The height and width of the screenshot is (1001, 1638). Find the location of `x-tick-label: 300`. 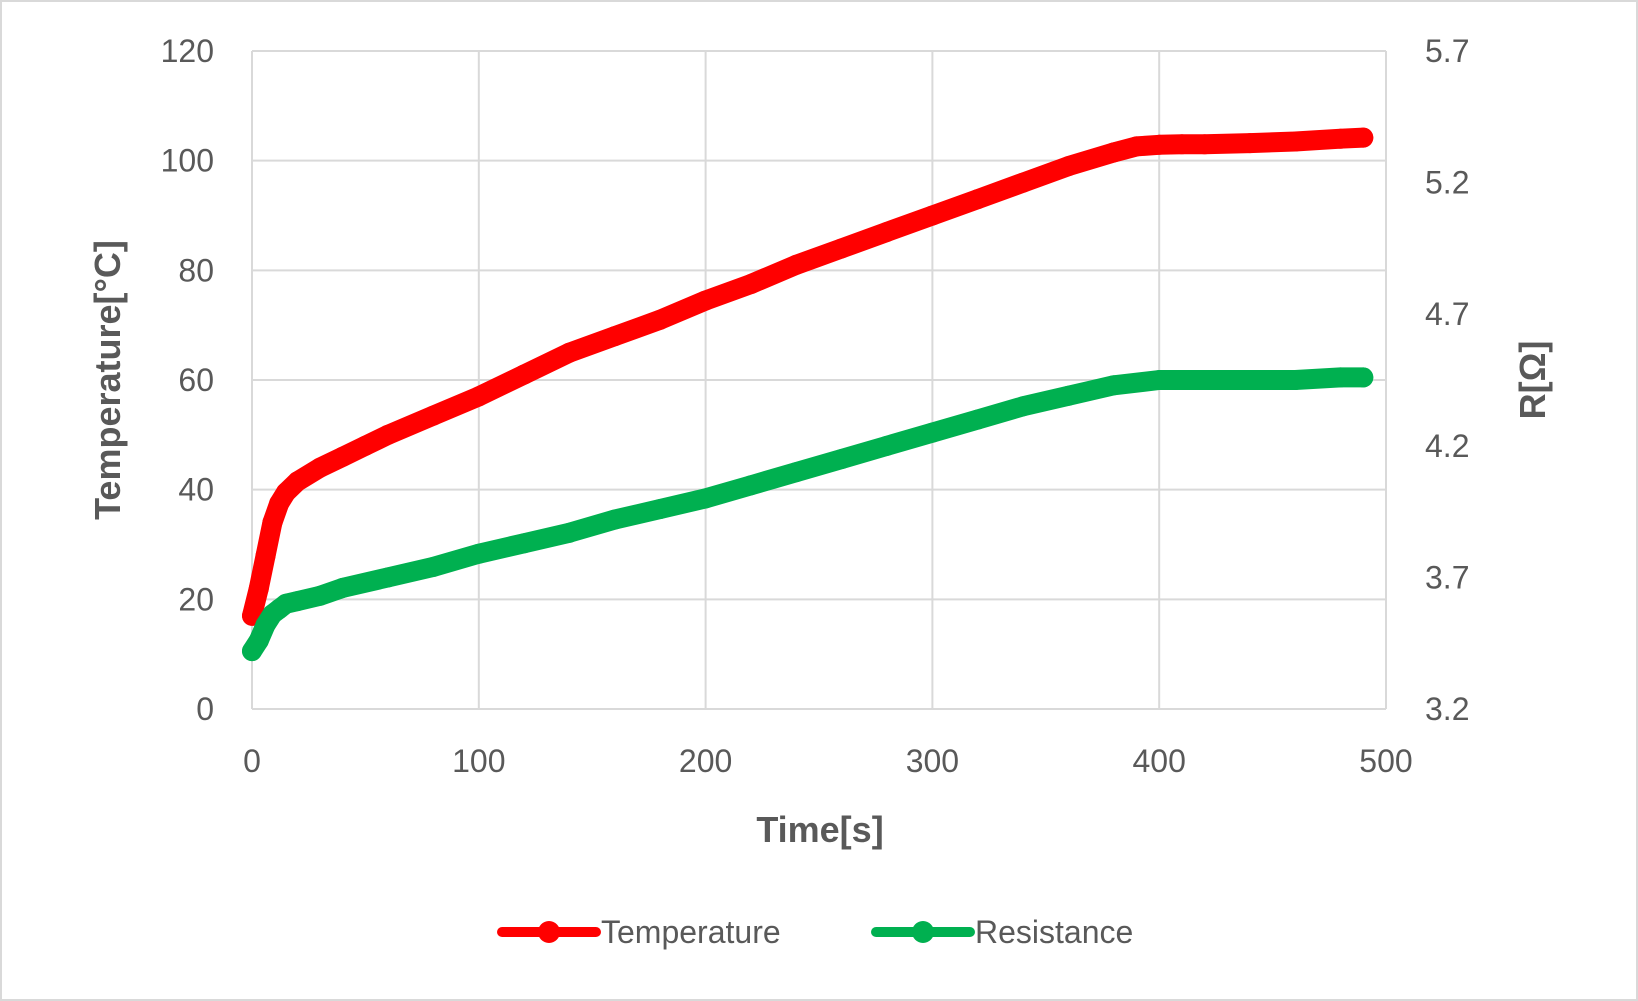

x-tick-label: 300 is located at coordinates (932, 761).